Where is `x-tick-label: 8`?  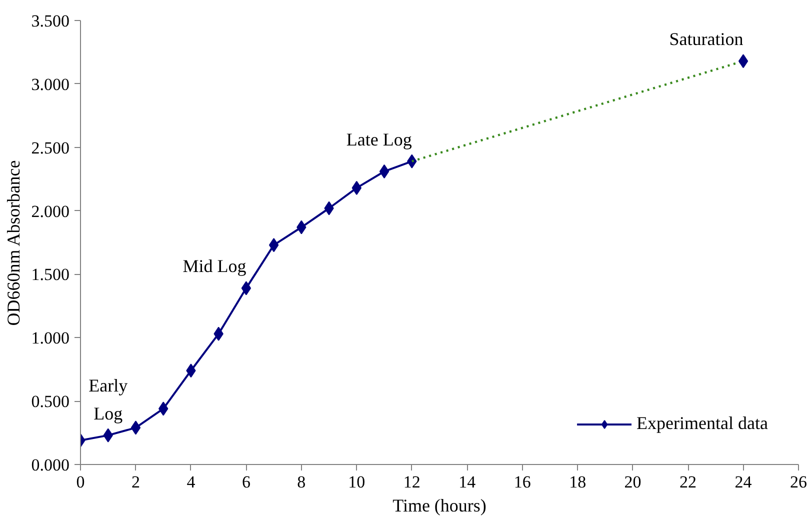
x-tick-label: 8 is located at coordinates (301, 482).